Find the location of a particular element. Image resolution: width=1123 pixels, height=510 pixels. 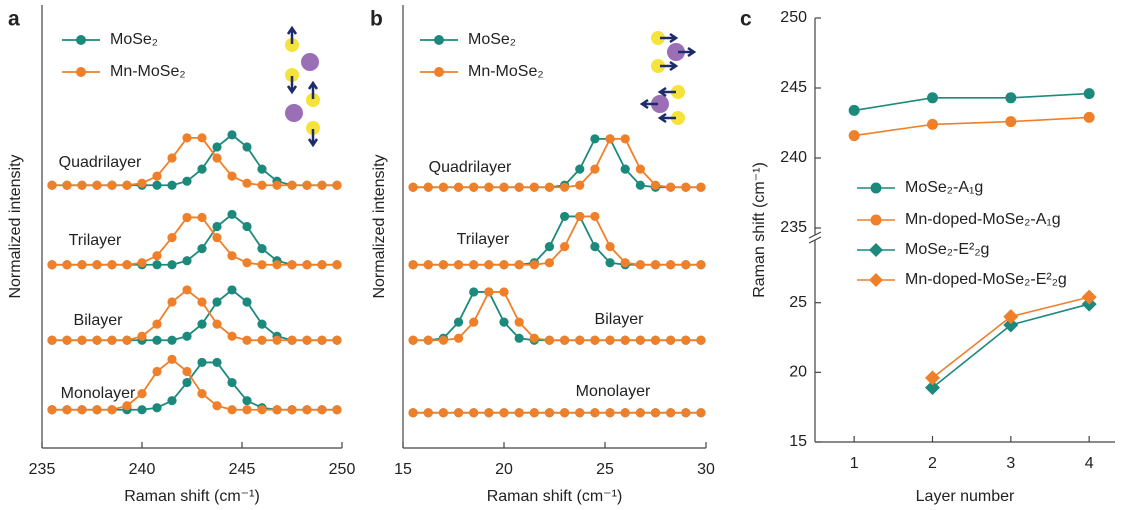

vibration-icon-b is located at coordinates (668, 78).